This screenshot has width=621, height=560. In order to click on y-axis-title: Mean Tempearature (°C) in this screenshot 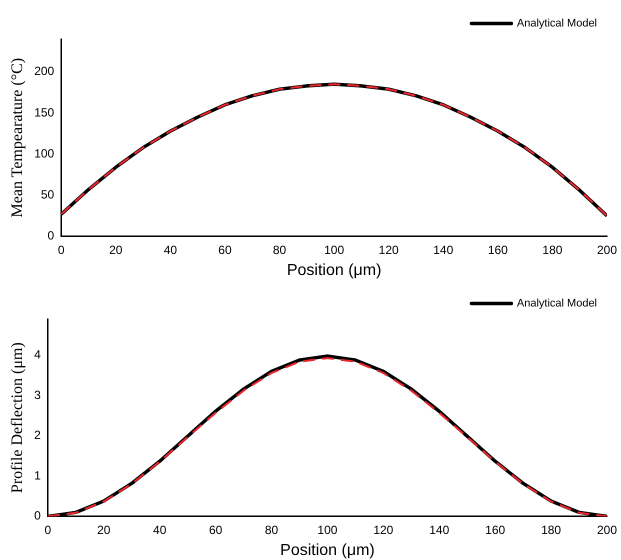, I will do `click(17, 138)`.